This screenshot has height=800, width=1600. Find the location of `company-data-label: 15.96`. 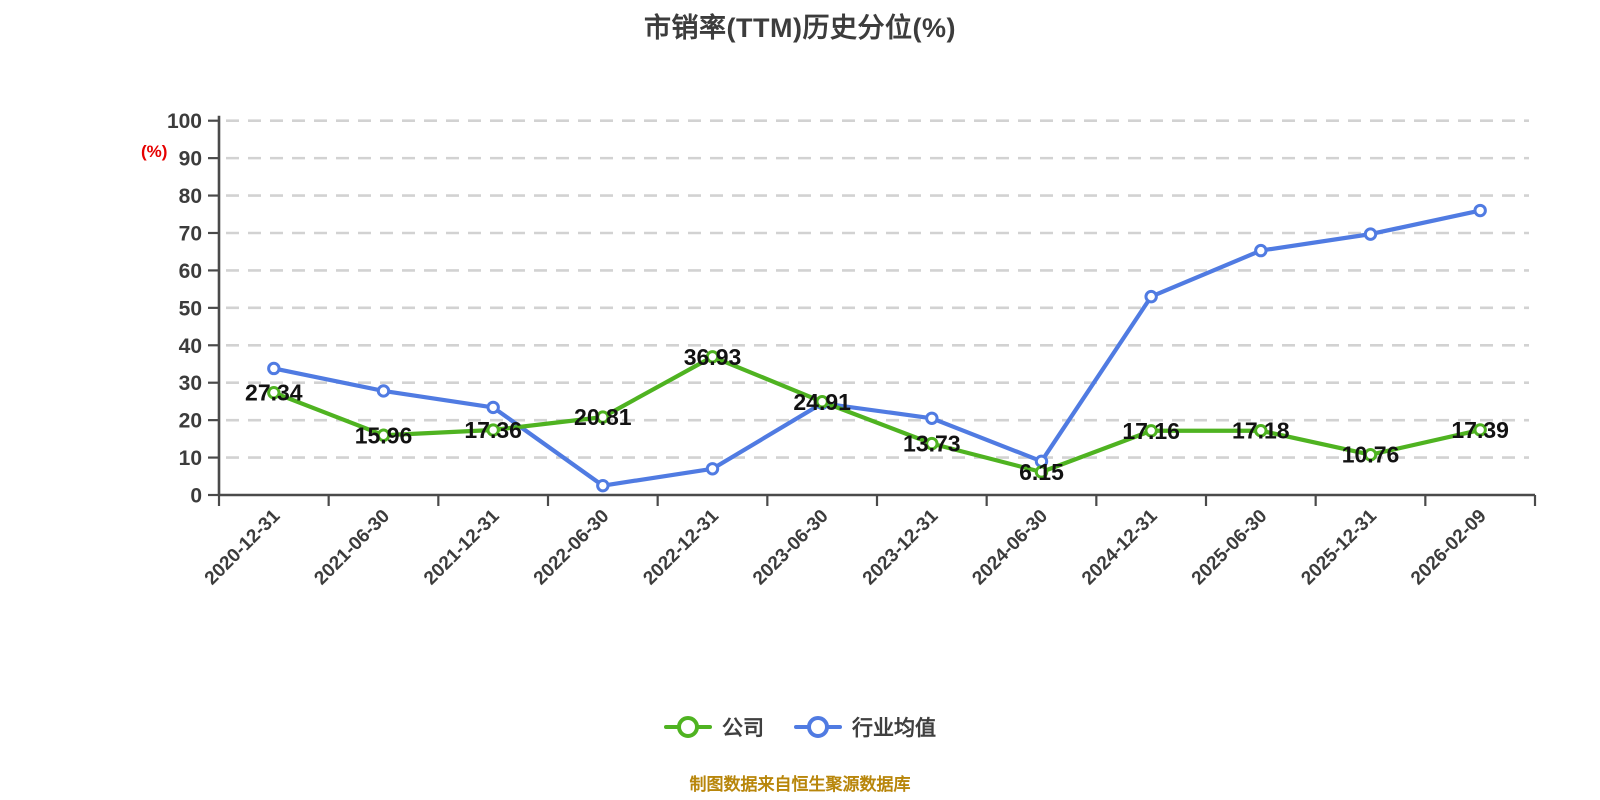

company-data-label: 15.96 is located at coordinates (384, 435).